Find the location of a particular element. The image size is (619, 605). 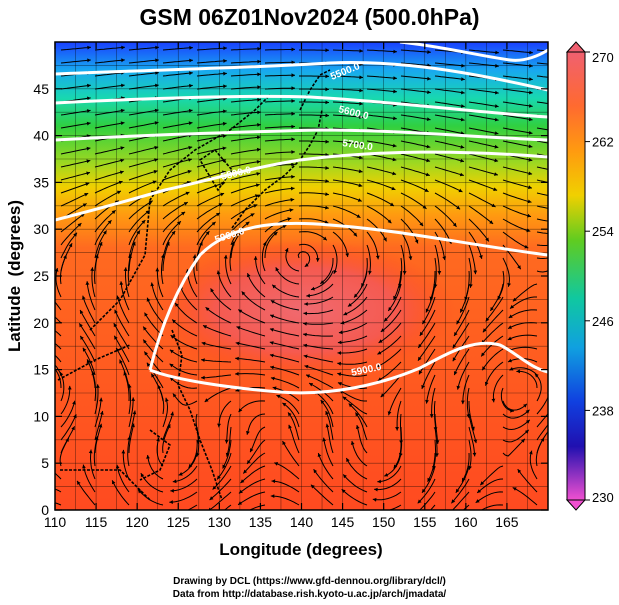

colorbar-tick-label: 238 is located at coordinates (603, 410).